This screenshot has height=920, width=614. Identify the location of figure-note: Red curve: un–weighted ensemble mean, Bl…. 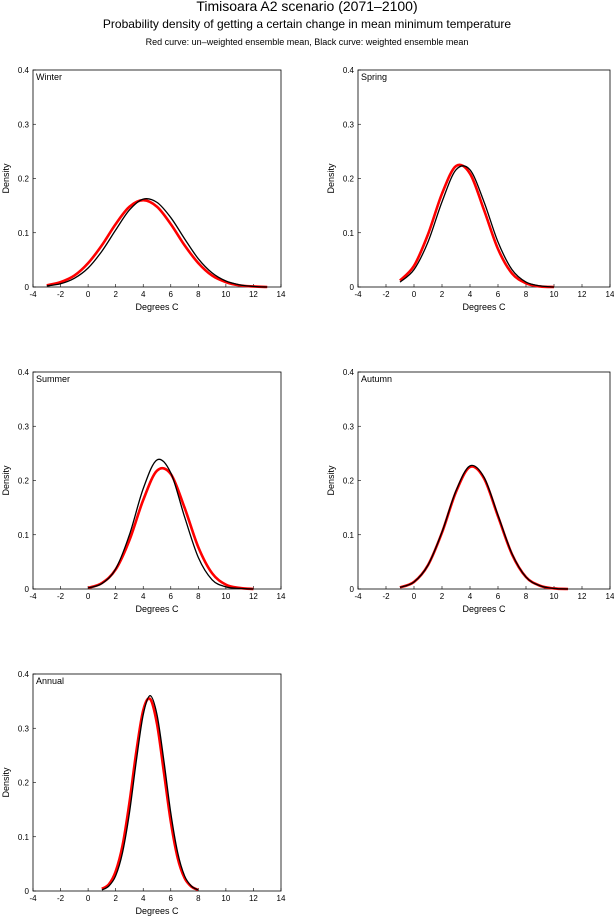
(307, 42).